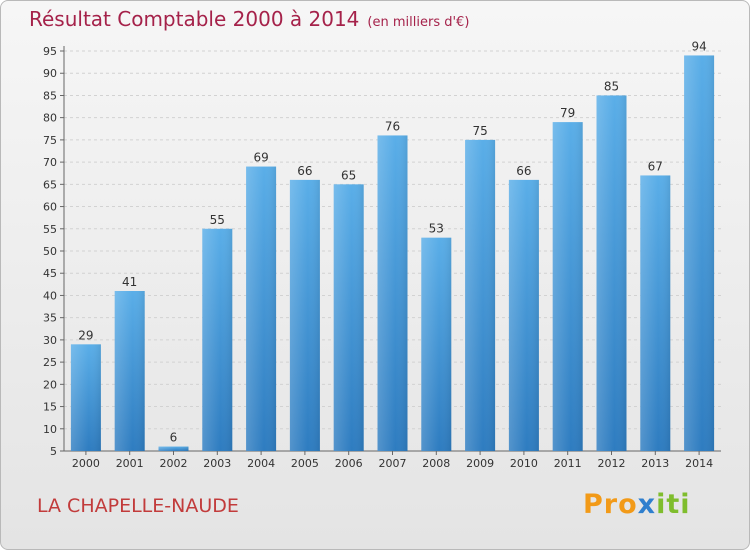 This screenshot has width=750, height=550. I want to click on bar-value-label: 29, so click(85, 335).